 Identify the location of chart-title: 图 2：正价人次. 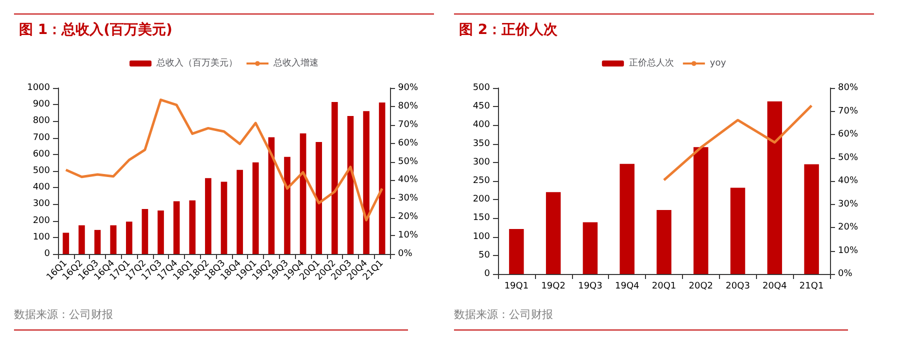
(509, 30).